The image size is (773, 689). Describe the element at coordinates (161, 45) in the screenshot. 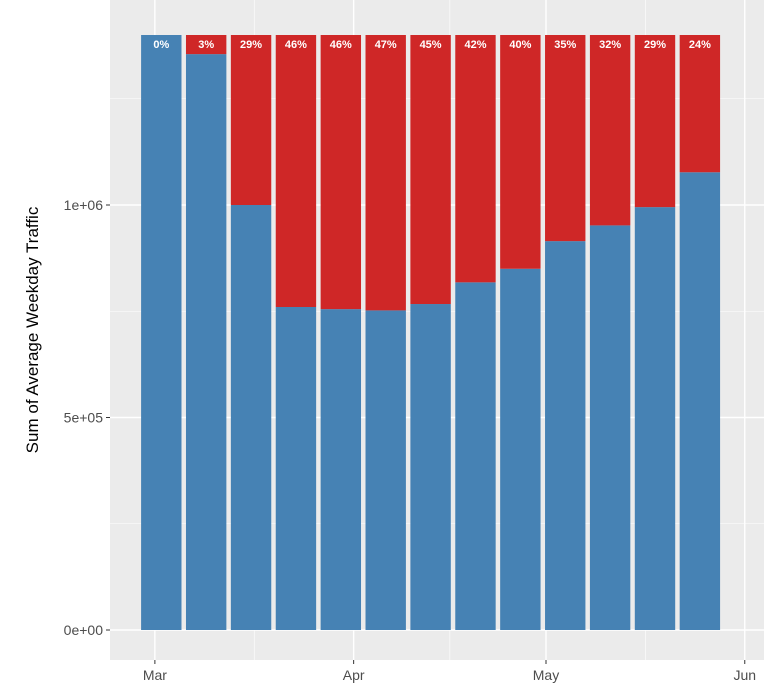

I see `data-label: 0%` at that location.